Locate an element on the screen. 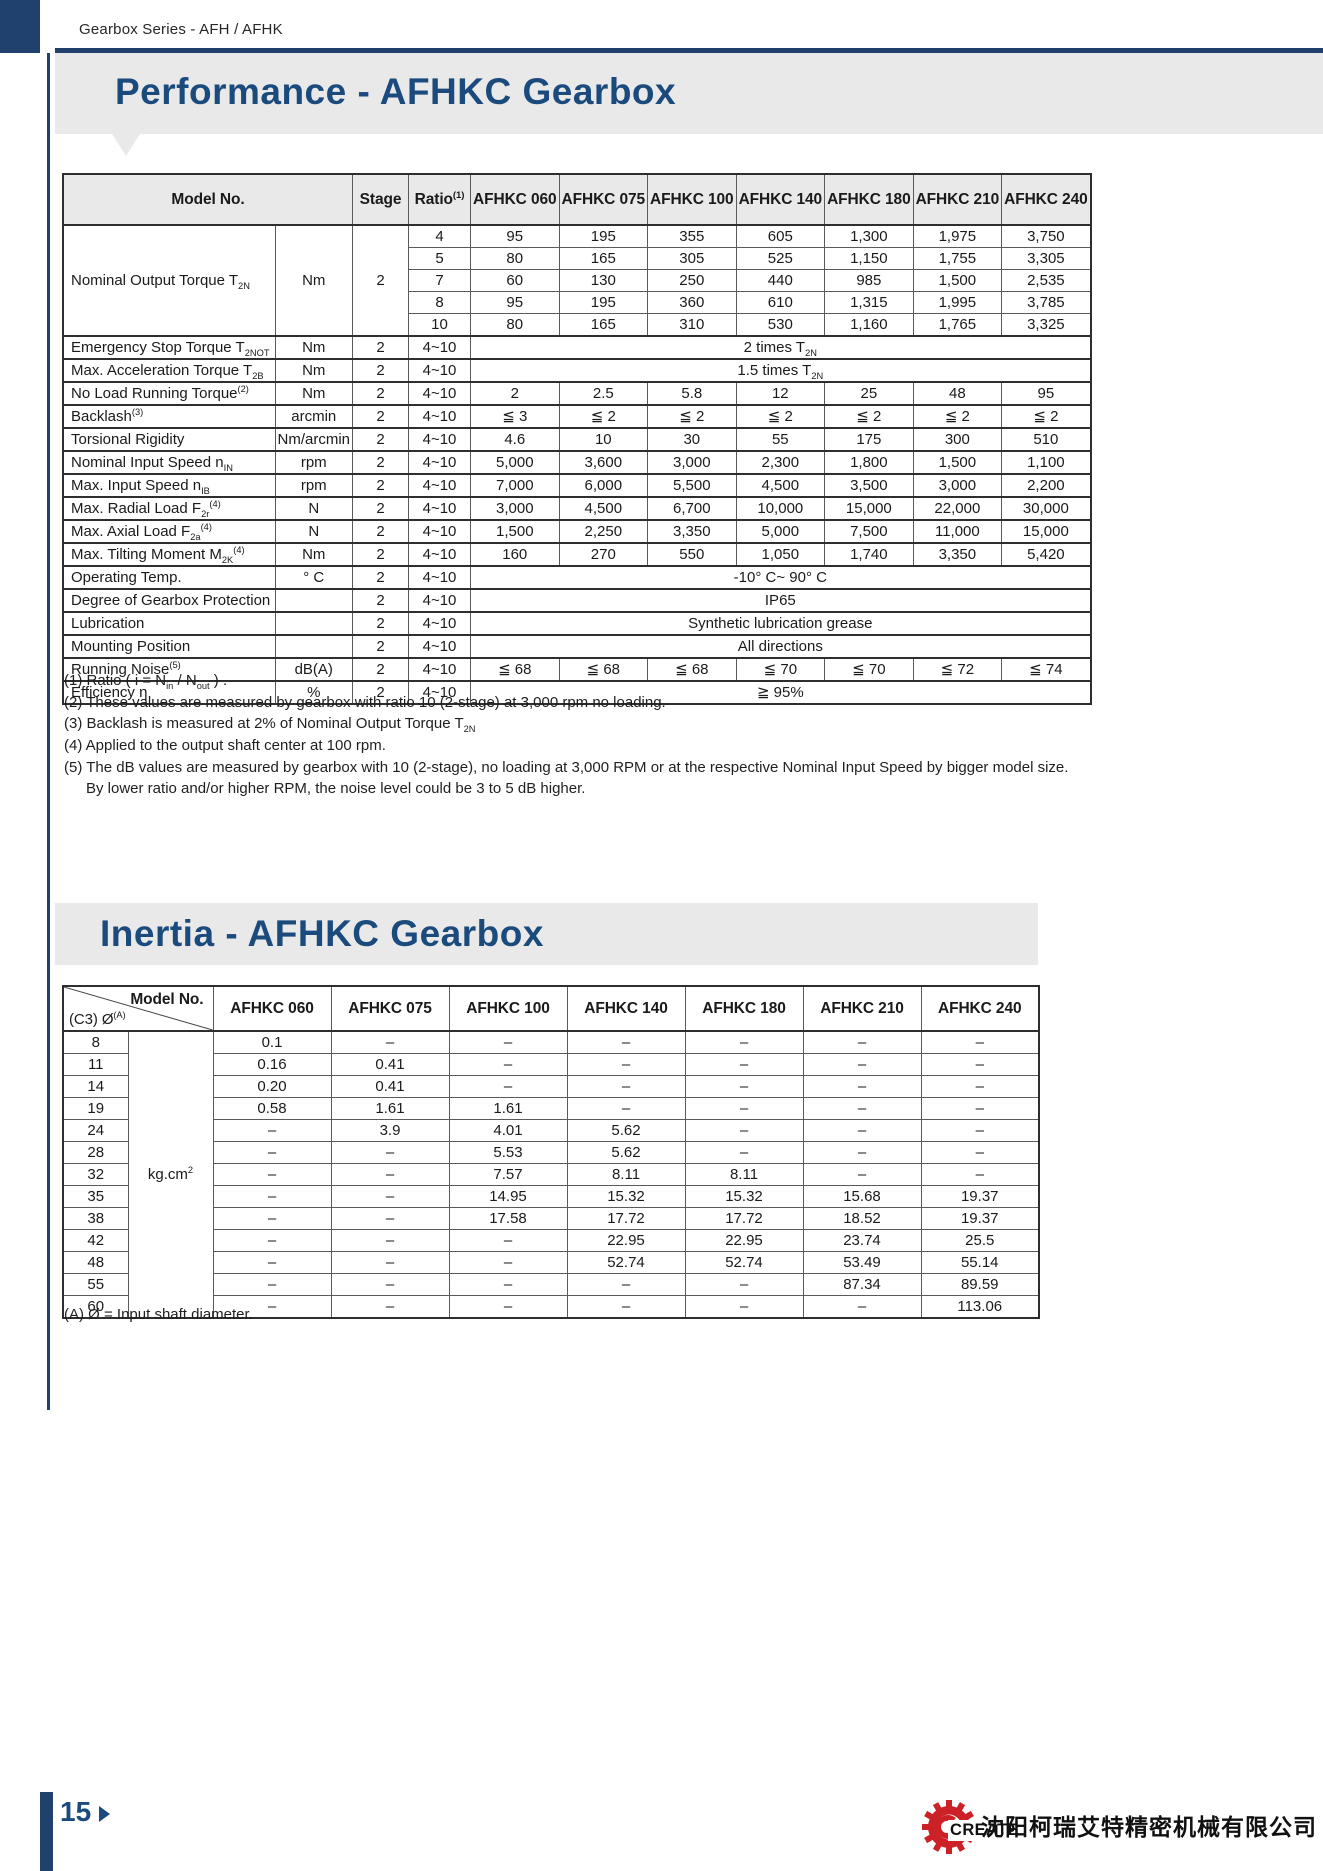 This screenshot has height=1871, width=1323. param-label: Running Noise(5) is located at coordinates (169, 669).